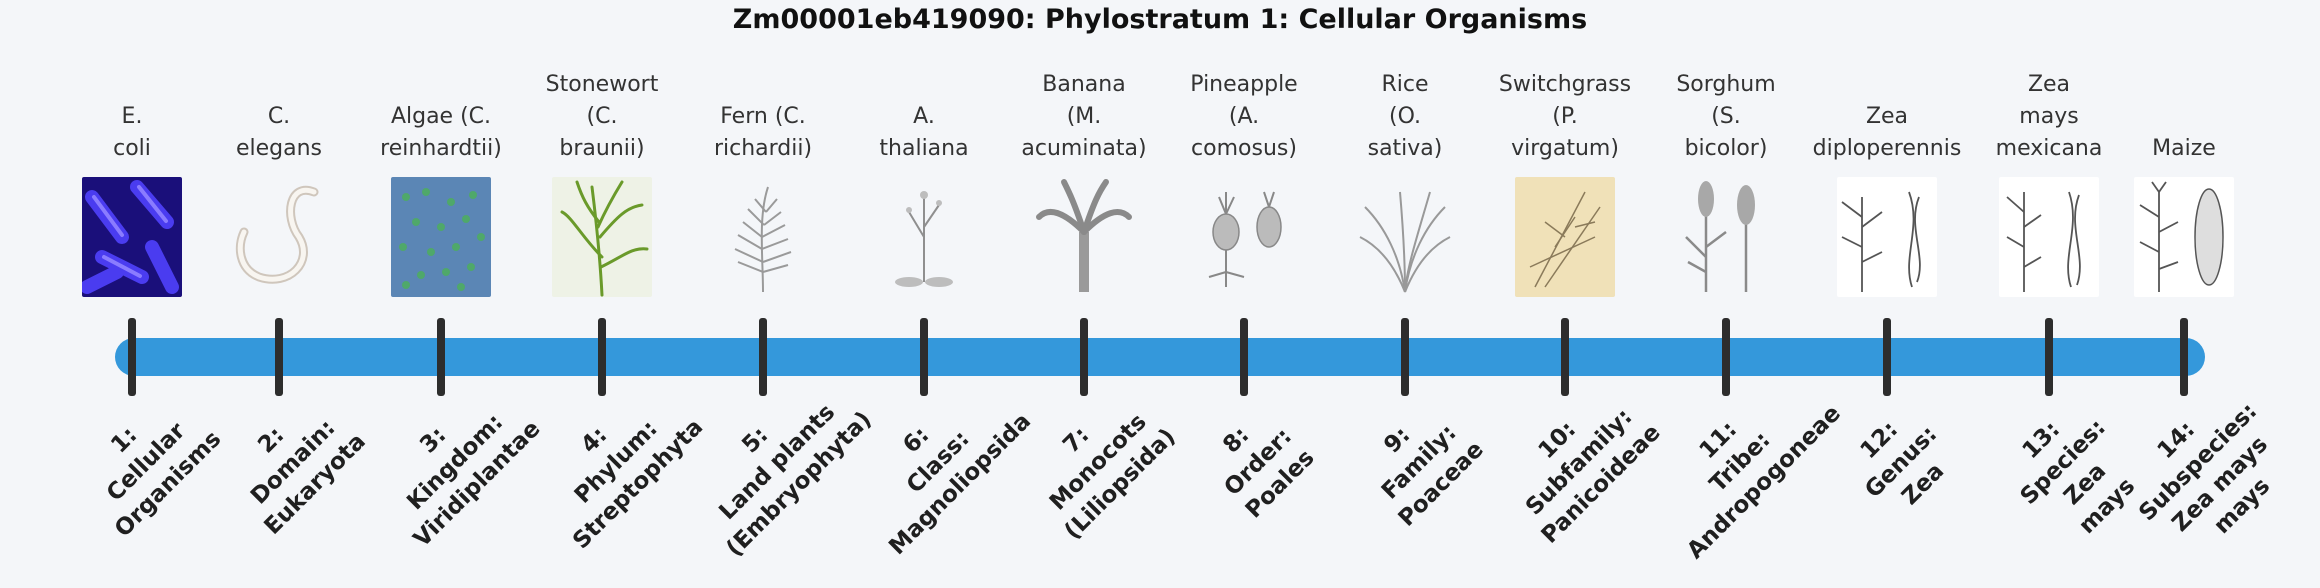  What do you see at coordinates (279, 133) in the screenshot?
I see `organism-label: C. elegans` at bounding box center [279, 133].